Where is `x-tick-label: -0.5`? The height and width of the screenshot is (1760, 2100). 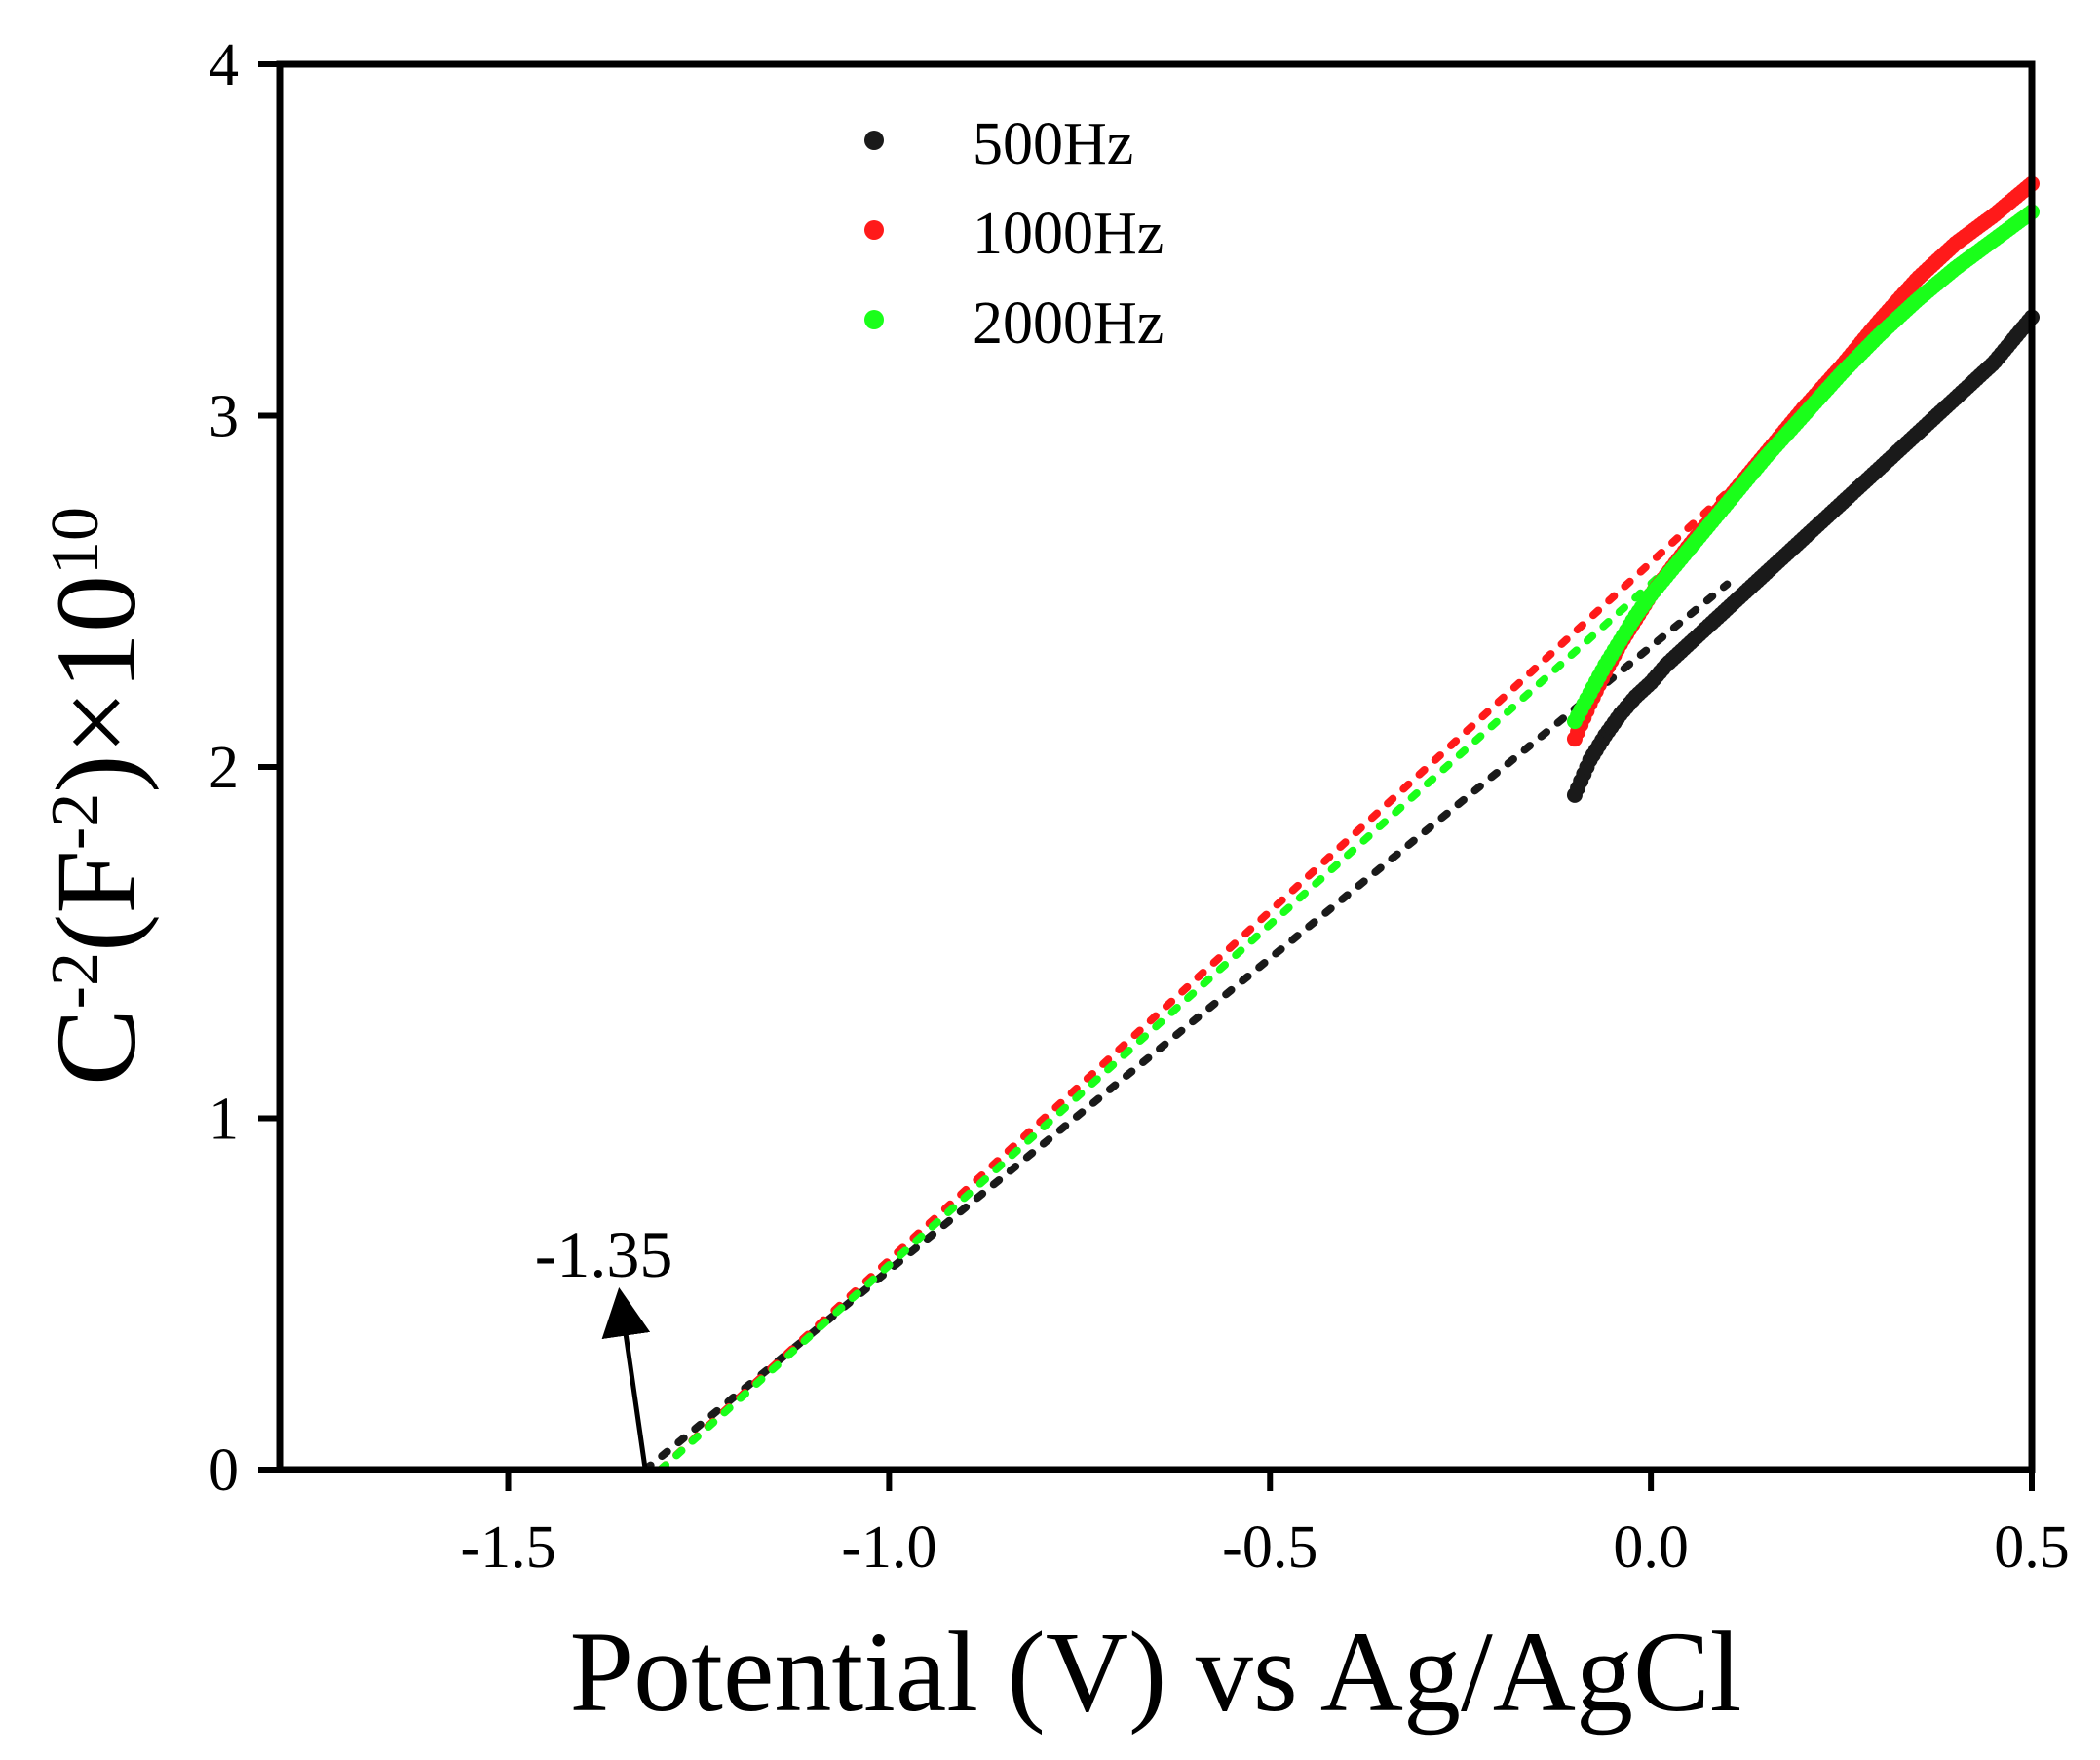
x-tick-label: -0.5 is located at coordinates (1269, 1547).